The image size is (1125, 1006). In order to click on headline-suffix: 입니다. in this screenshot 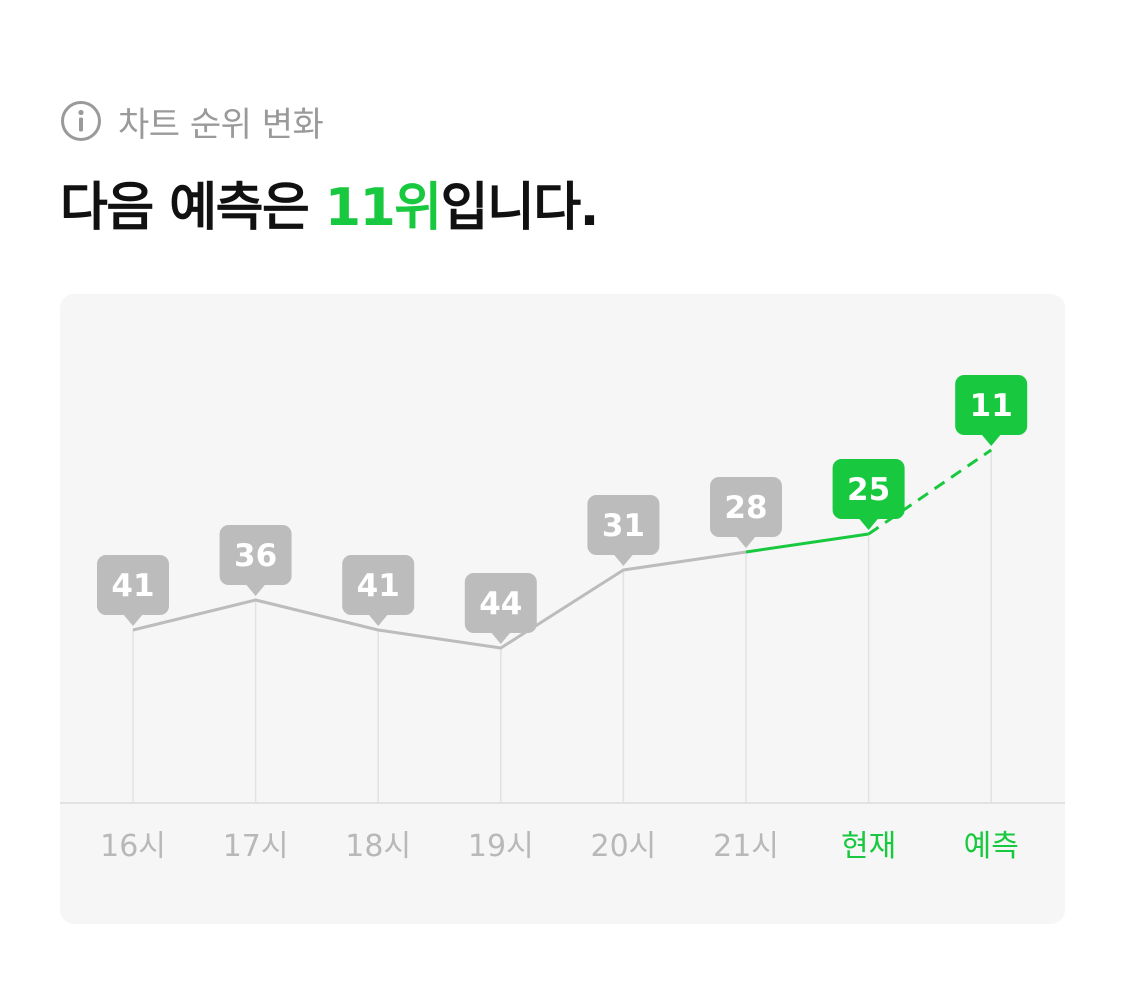, I will do `click(520, 208)`.